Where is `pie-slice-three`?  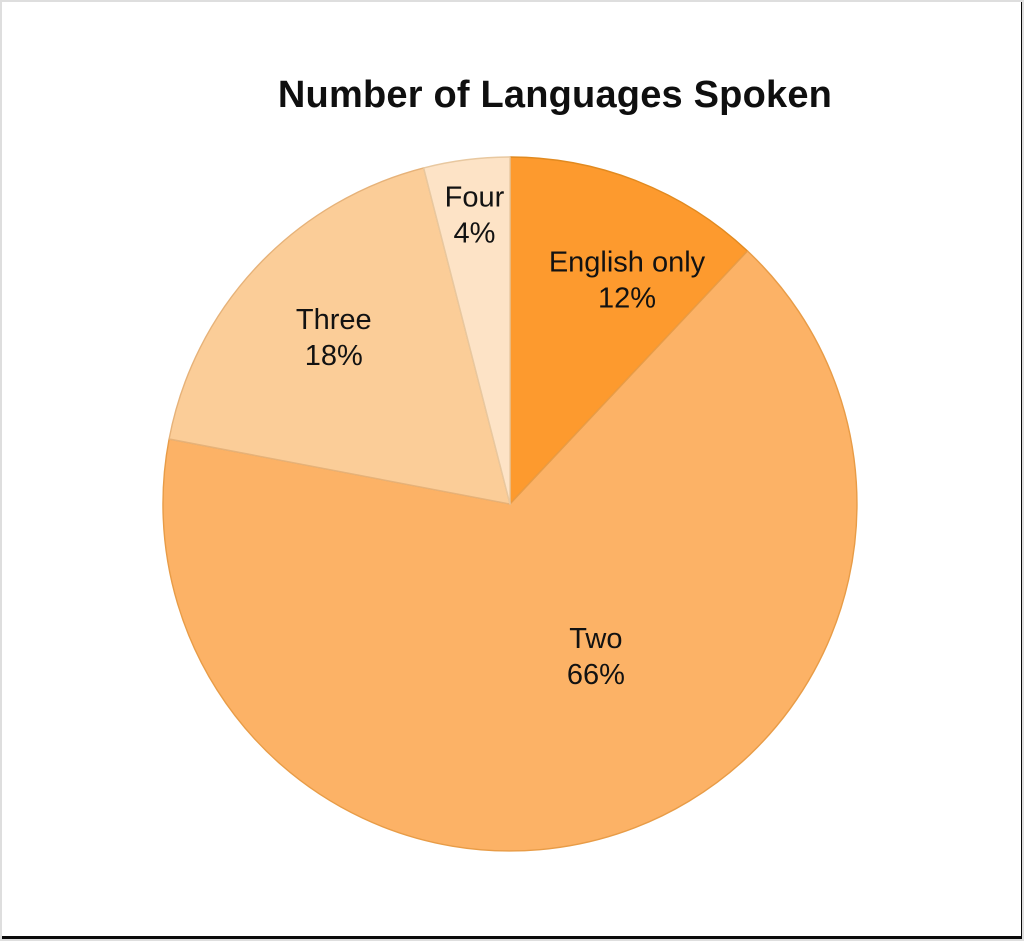
pie-slice-three is located at coordinates (339, 336).